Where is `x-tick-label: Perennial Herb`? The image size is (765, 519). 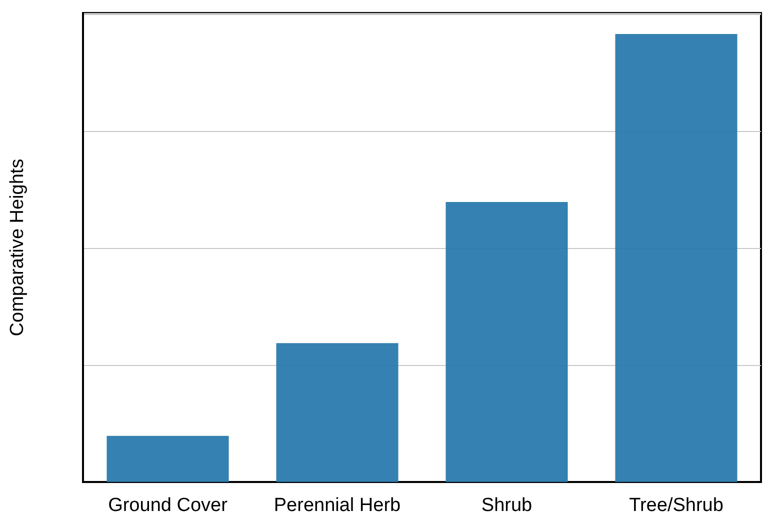
x-tick-label: Perennial Herb is located at coordinates (337, 505).